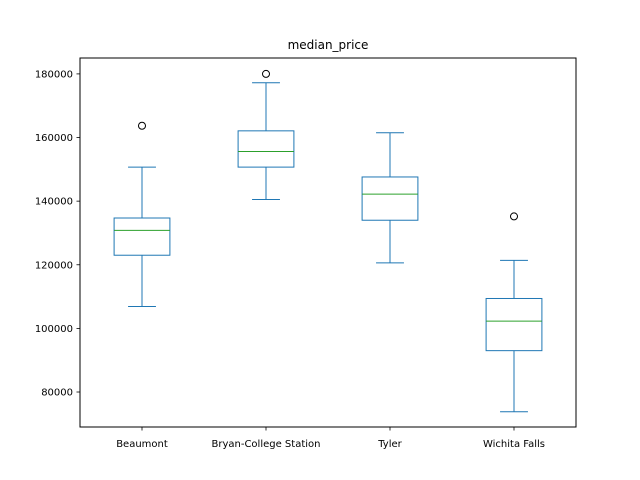 The width and height of the screenshot is (640, 480). Describe the element at coordinates (328, 45) in the screenshot. I see `chart-title: median_price` at that location.